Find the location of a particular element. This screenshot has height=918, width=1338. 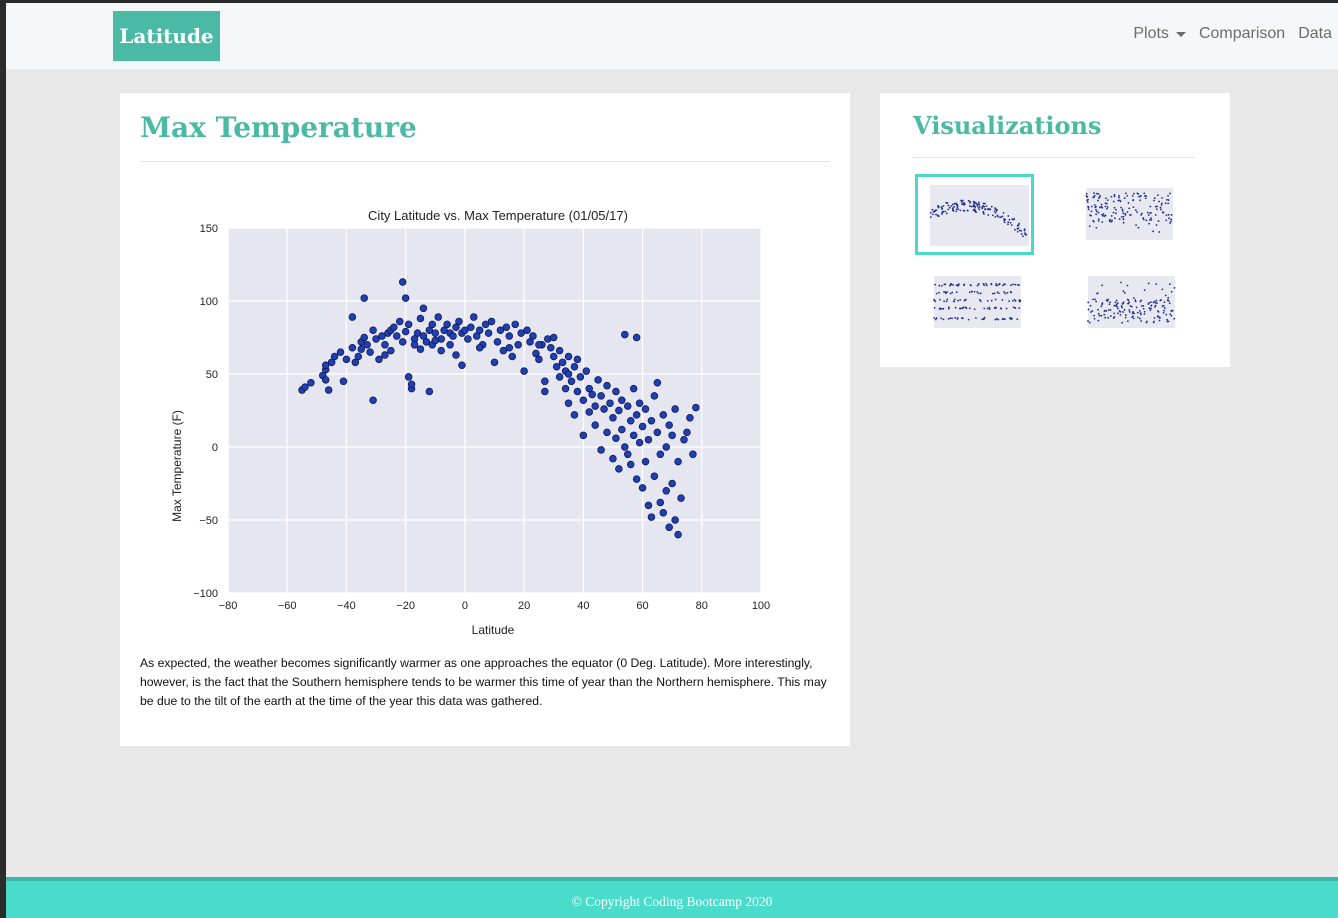

y-tick-label: 50 is located at coordinates (212, 375).